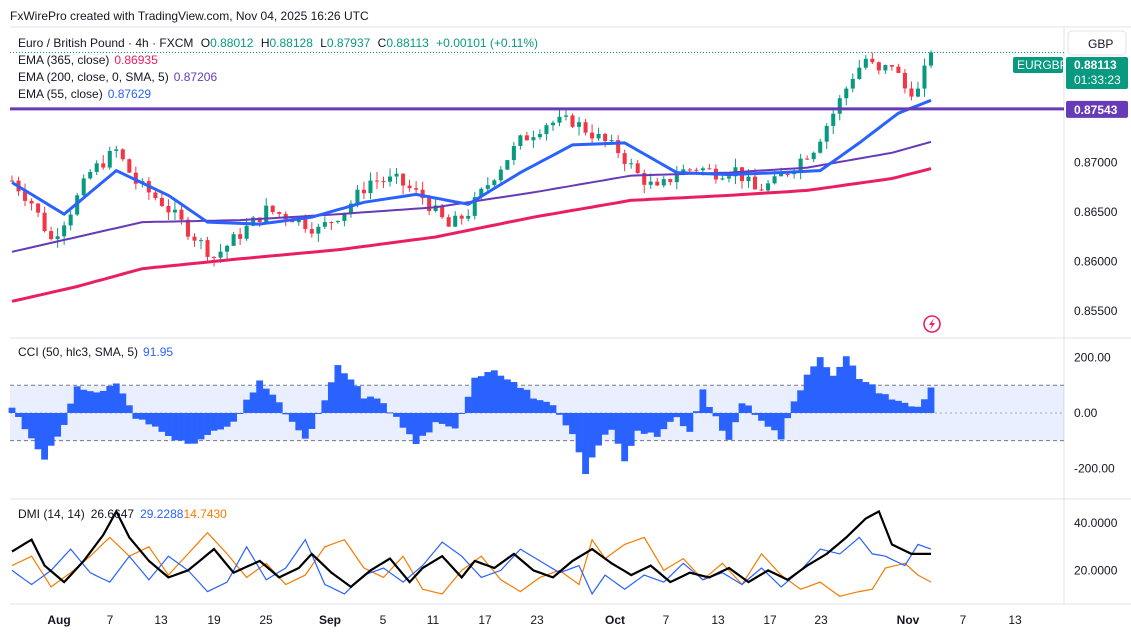  I want to click on dmi-adx-value: 26.6647, so click(113, 514).